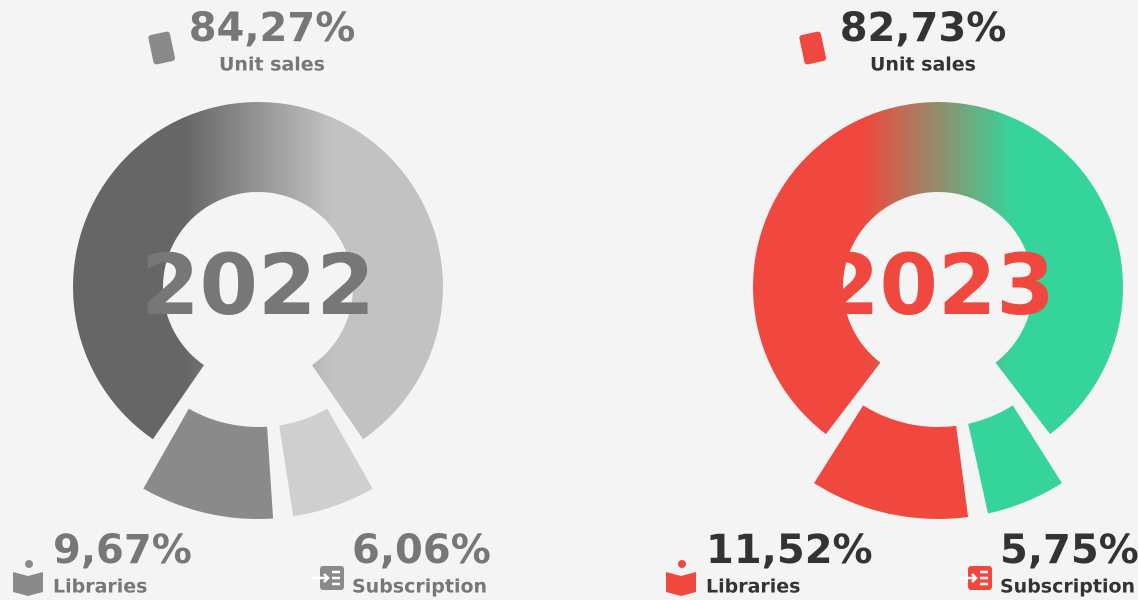  What do you see at coordinates (923, 28) in the screenshot?
I see `value-label: 82,73%` at bounding box center [923, 28].